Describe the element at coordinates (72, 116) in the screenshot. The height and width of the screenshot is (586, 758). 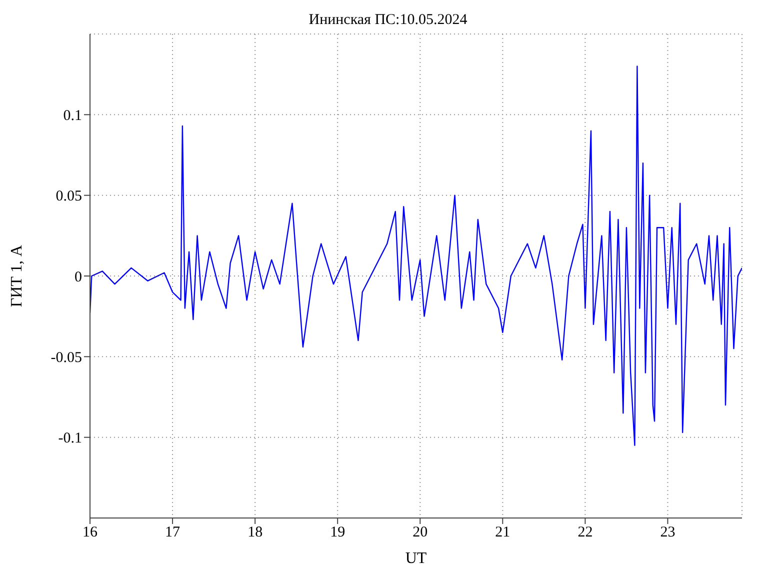
I see `y-tick-label: 0.1` at that location.